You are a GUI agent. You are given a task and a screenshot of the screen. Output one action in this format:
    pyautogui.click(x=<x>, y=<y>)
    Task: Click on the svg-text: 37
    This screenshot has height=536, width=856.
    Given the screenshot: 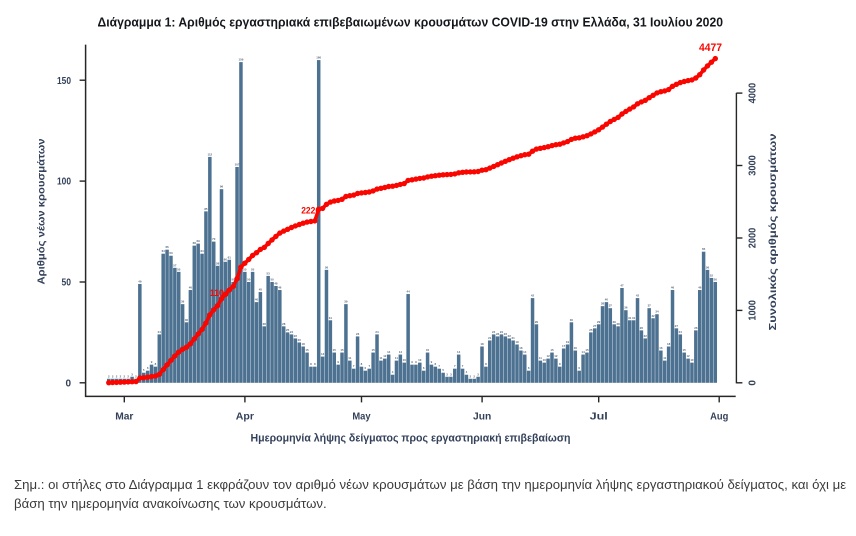 What is the action you would take?
    pyautogui.click(x=650, y=306)
    